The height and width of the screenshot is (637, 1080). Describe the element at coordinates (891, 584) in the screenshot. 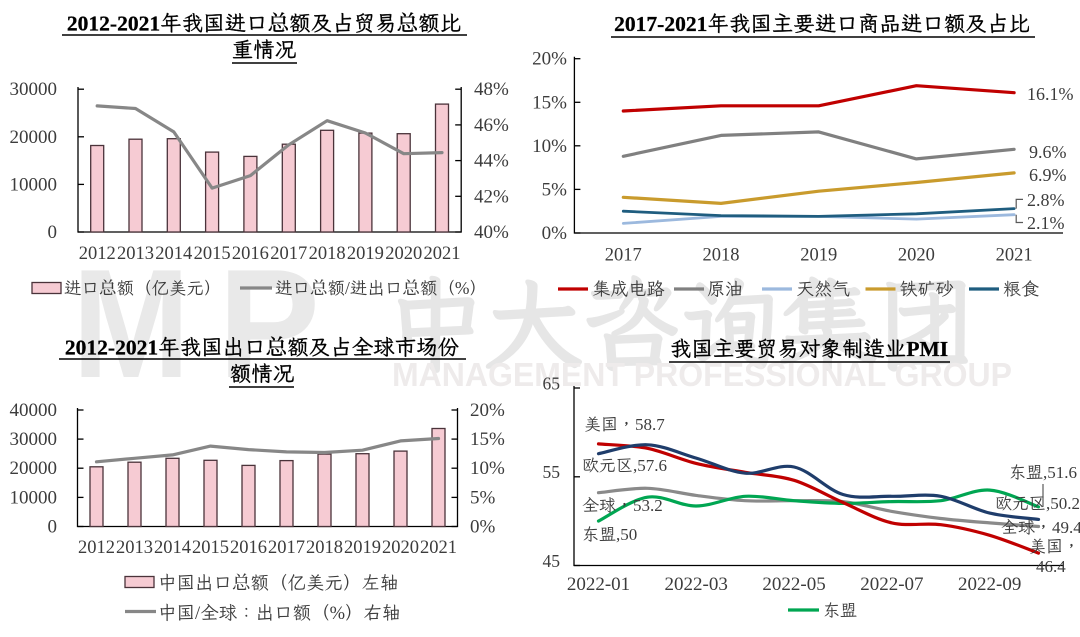

I see `svg-text: 2022-07` at that location.